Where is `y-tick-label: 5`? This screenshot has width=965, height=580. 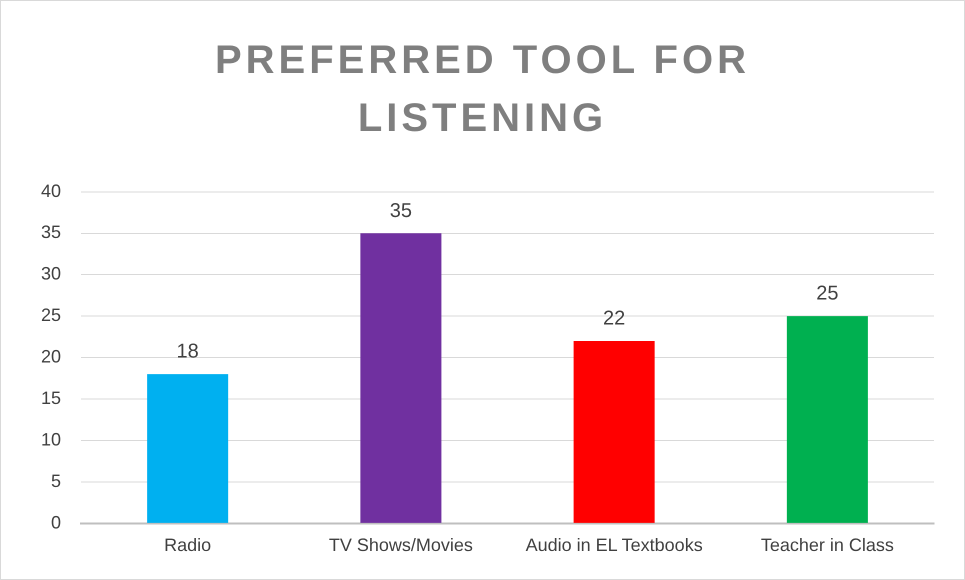
y-tick-label: 5 is located at coordinates (56, 480).